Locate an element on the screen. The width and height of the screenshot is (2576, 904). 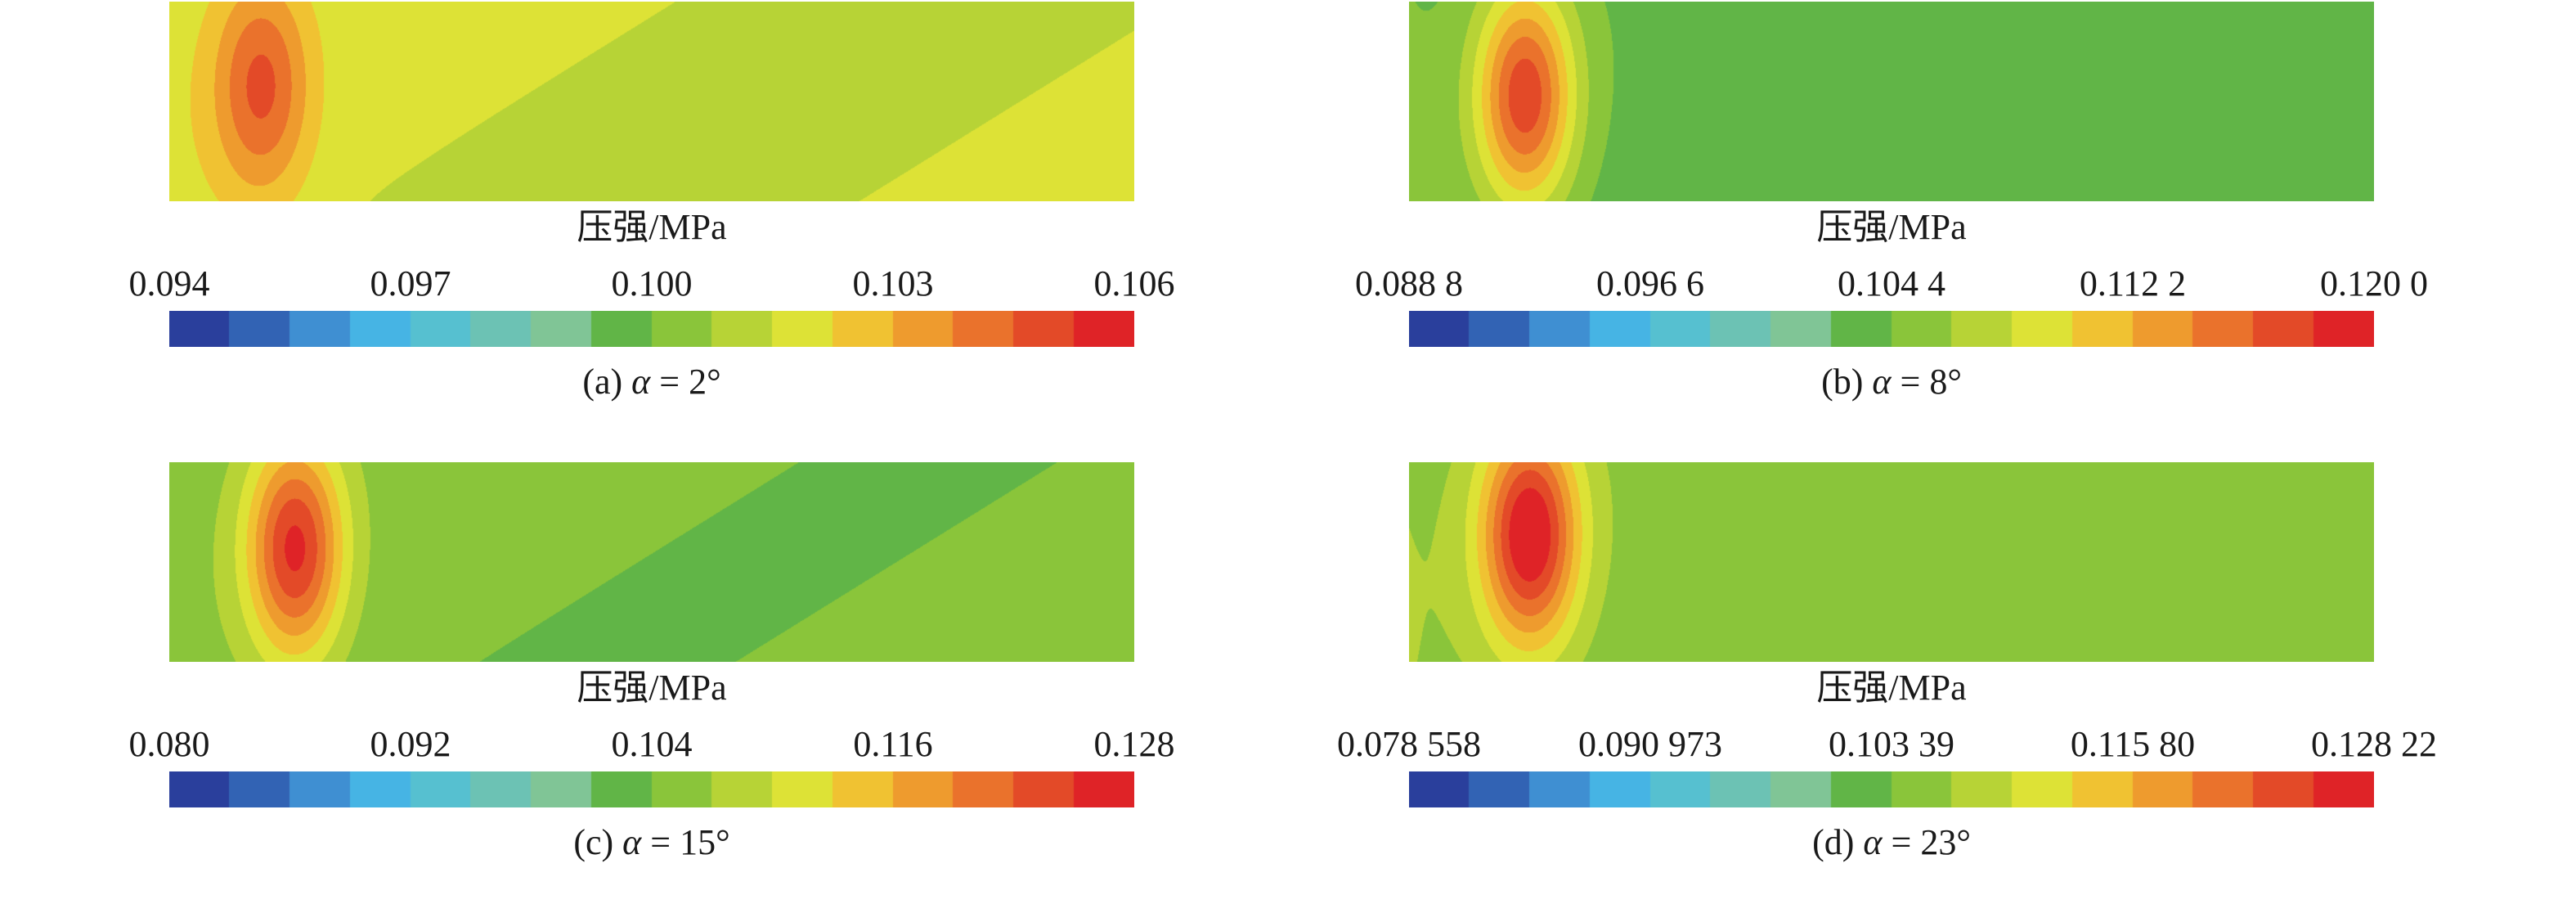
colorbar-ticks: 0.088 8 0.096 6 0.104 4 0.112 2 0.120 0 is located at coordinates (1892, 283).